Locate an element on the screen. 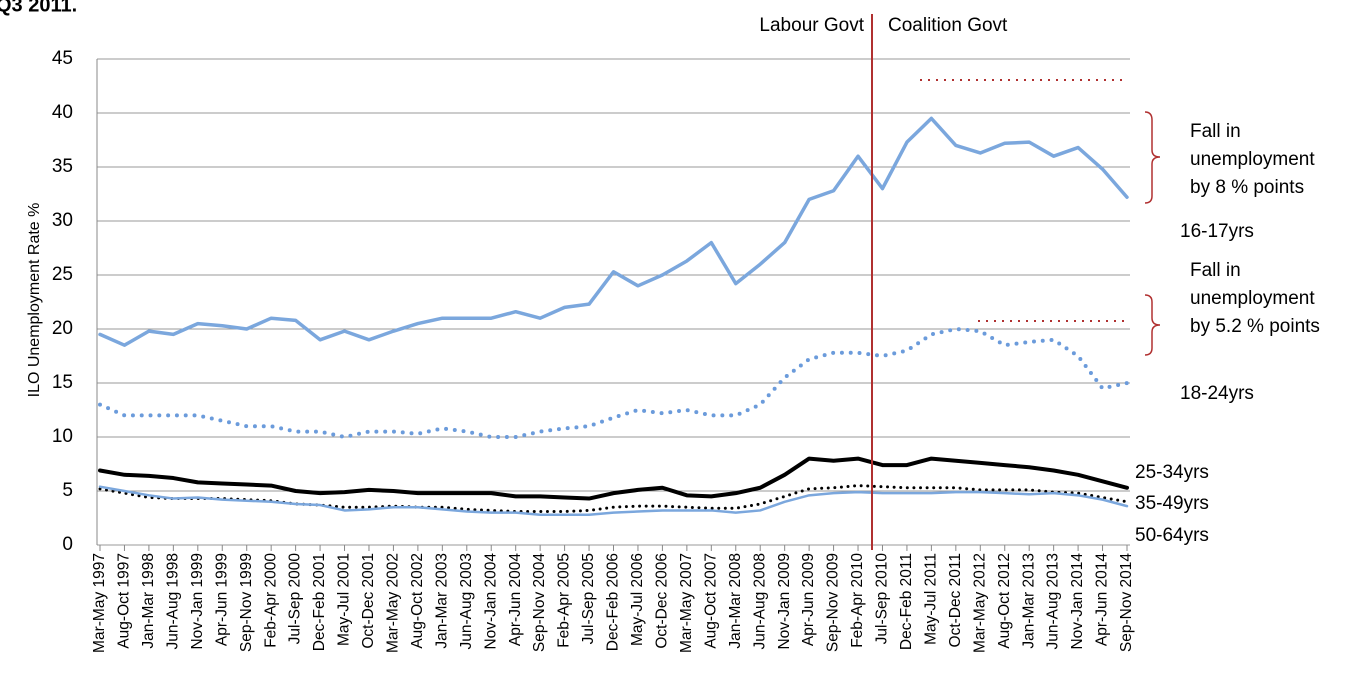 This screenshot has height=693, width=1356. x-tick-label: May-Jul 2001 is located at coordinates (344, 599).